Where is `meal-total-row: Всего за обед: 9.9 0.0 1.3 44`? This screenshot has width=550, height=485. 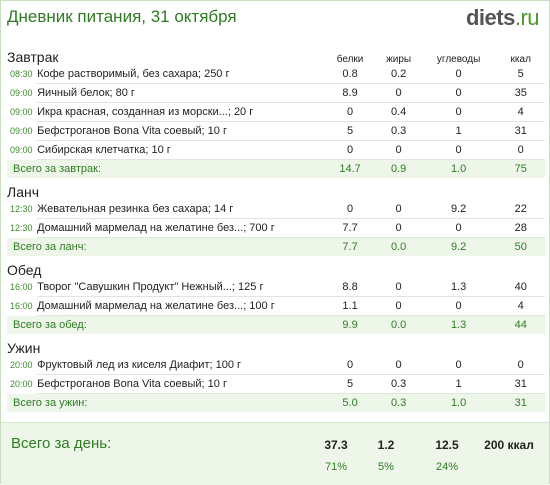
meal-total-row: Всего за обед: 9.9 0.0 1.3 44 is located at coordinates (276, 324).